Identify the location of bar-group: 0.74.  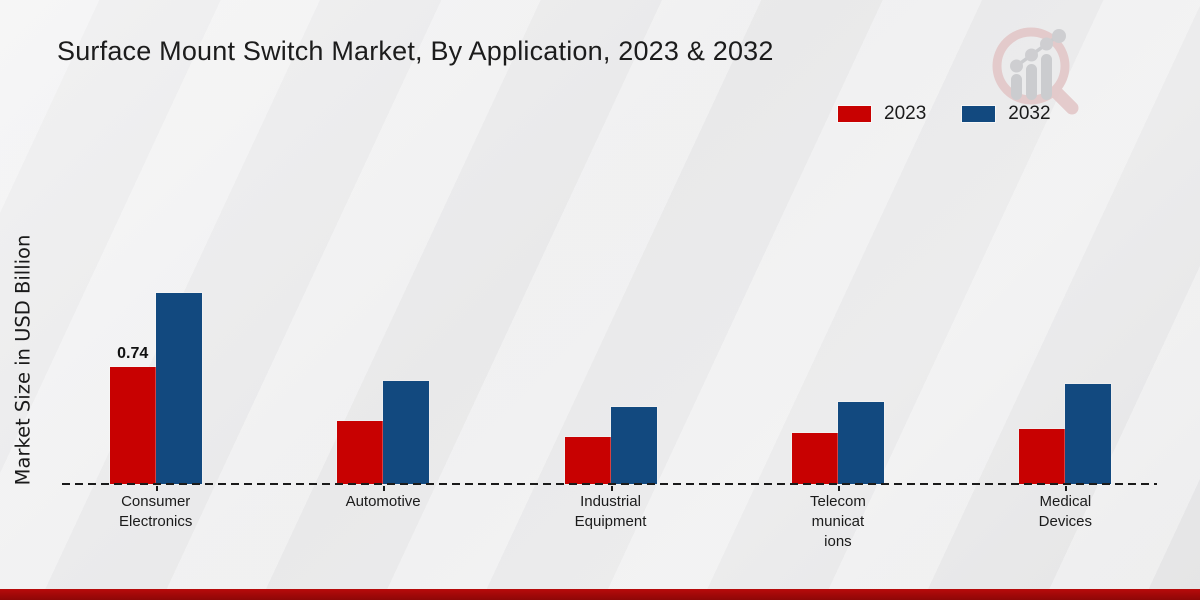
(155, 377).